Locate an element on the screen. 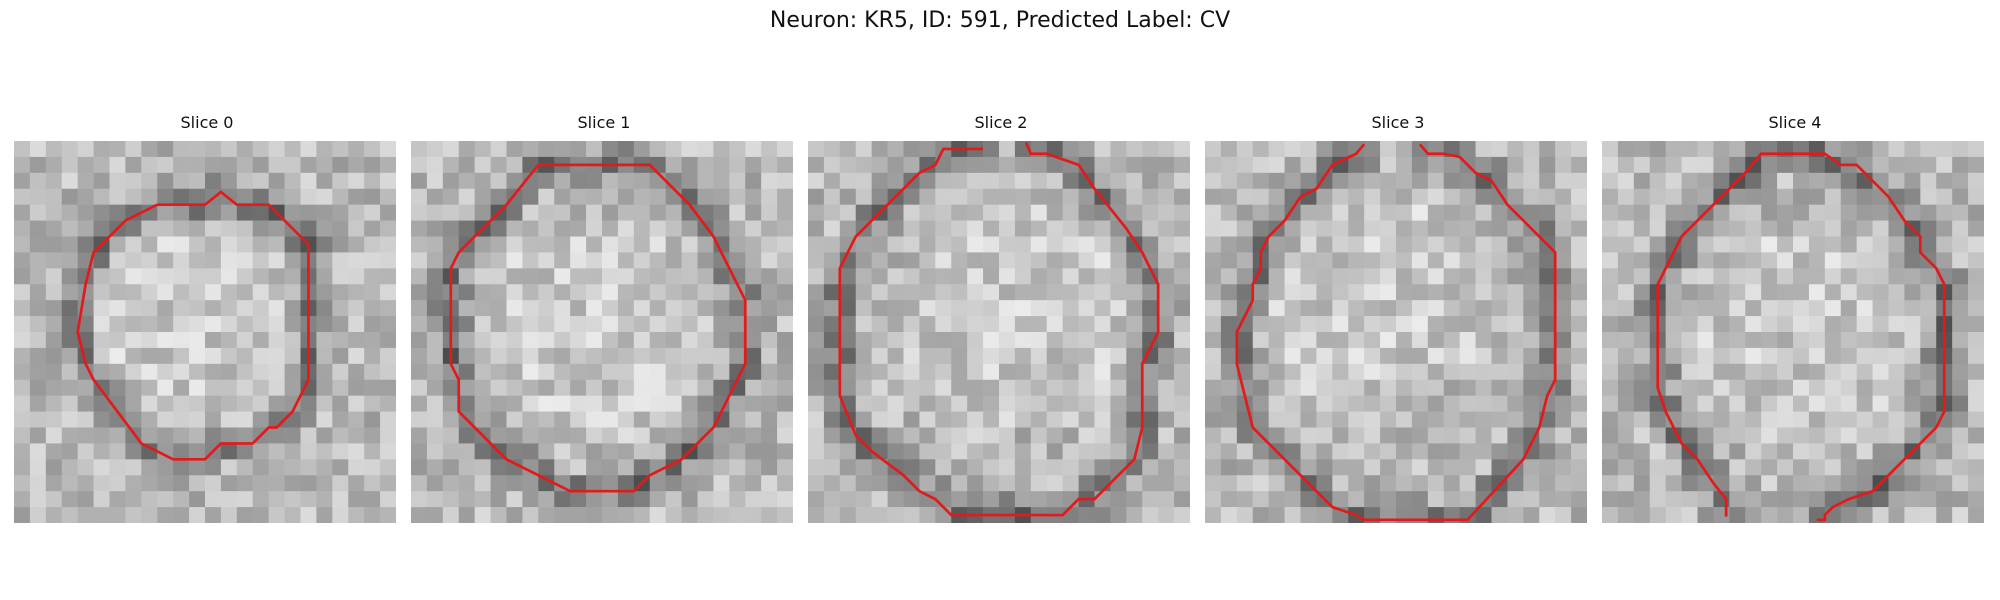 Image resolution: width=2000 pixels, height=600 pixels. panel-slice-1: Slice 1 is located at coordinates (604, 318).